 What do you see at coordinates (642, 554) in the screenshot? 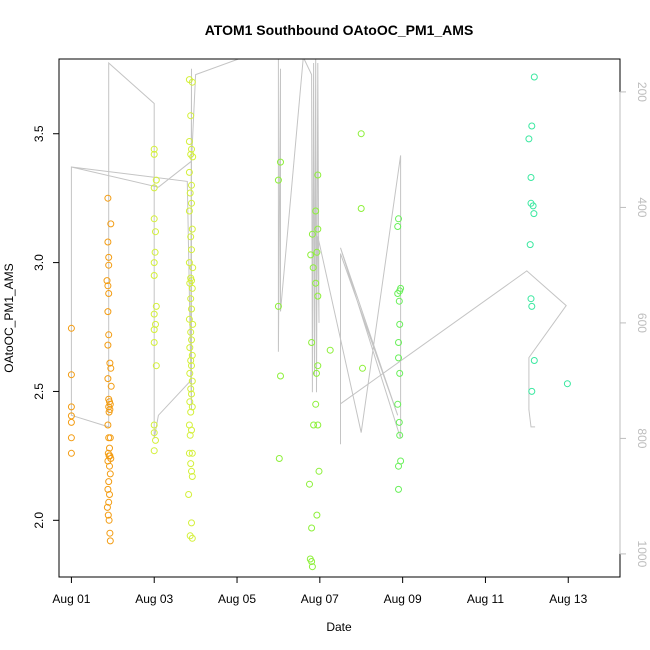
I see `y2-tick-label: 1000` at bounding box center [642, 554].